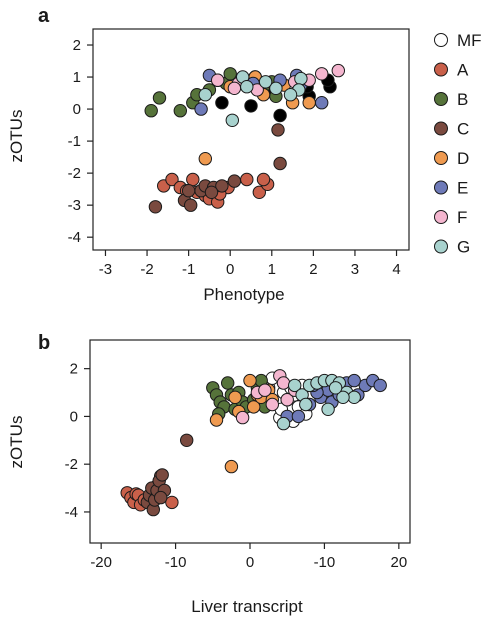 This screenshot has height=617, width=490. Describe the element at coordinates (16, 442) in the screenshot. I see `panel-b-y-axis-label: zOTUs` at that location.